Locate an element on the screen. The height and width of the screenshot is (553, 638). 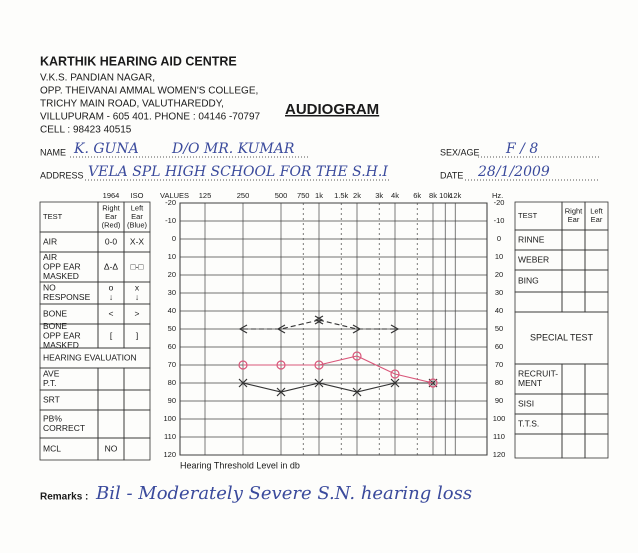
cell-text: MCL is located at coordinates (52, 448).